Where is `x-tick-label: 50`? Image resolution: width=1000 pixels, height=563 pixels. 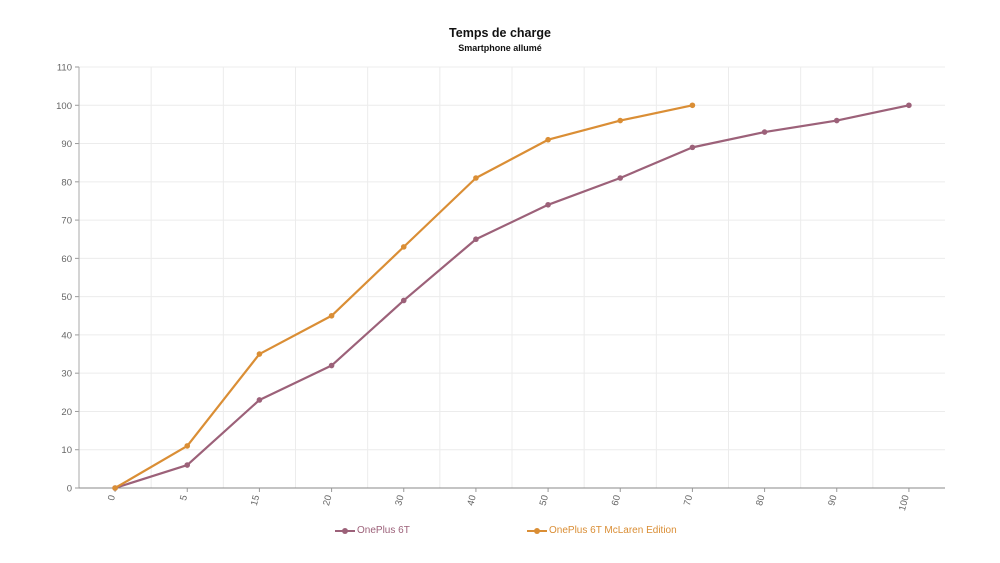 x-tick-label: 50 is located at coordinates (544, 500).